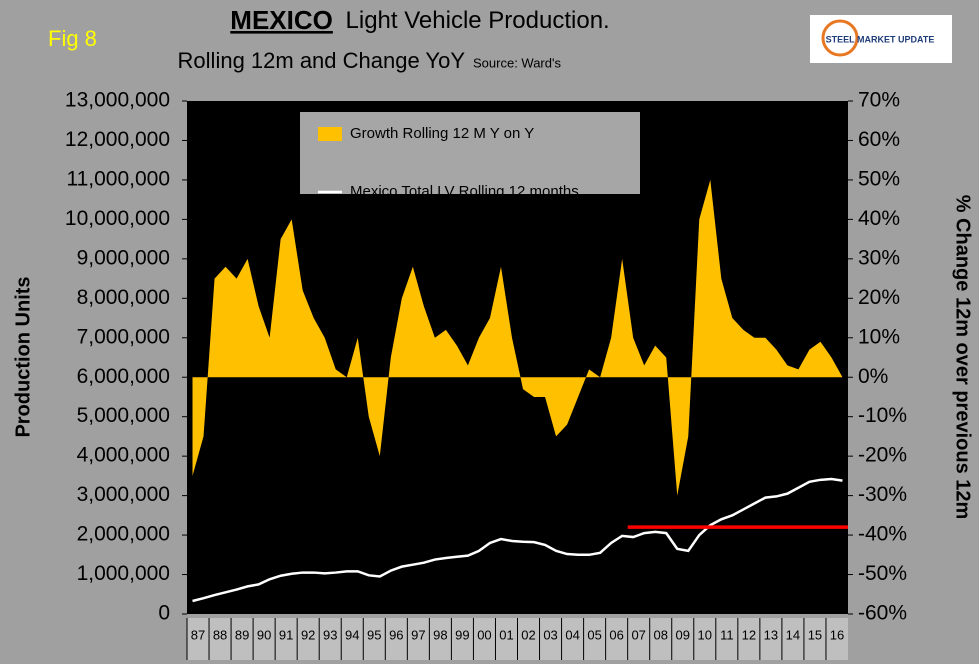 This screenshot has height=664, width=979. I want to click on y-tick-label: 2,000,000, so click(123, 534).